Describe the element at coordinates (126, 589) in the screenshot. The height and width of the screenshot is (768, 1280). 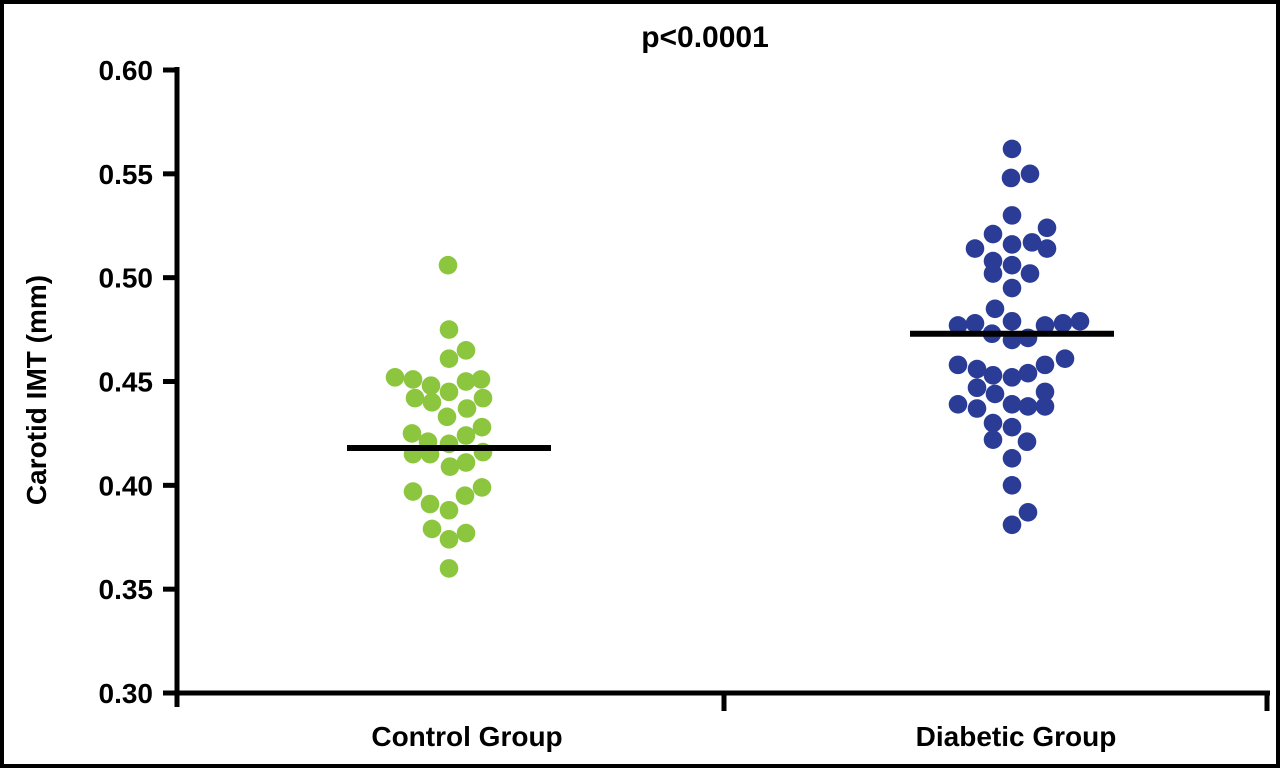
I see `y-tick-label: 0.35` at that location.